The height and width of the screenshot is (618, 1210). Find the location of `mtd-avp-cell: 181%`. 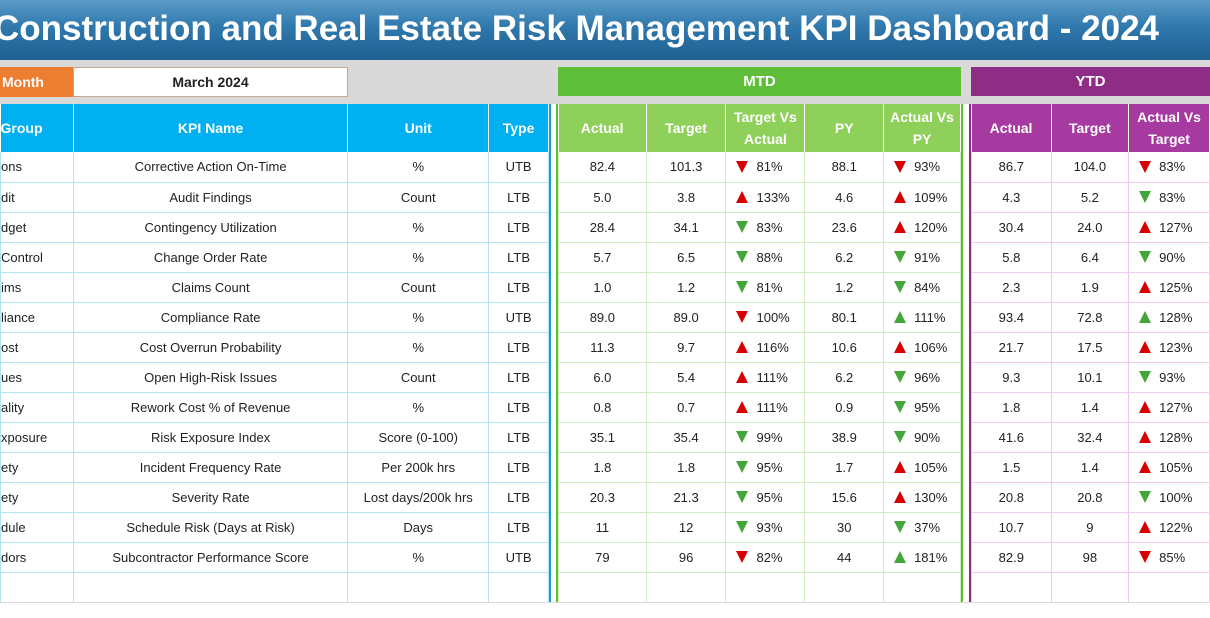

mtd-avp-cell: 181% is located at coordinates (922, 557).